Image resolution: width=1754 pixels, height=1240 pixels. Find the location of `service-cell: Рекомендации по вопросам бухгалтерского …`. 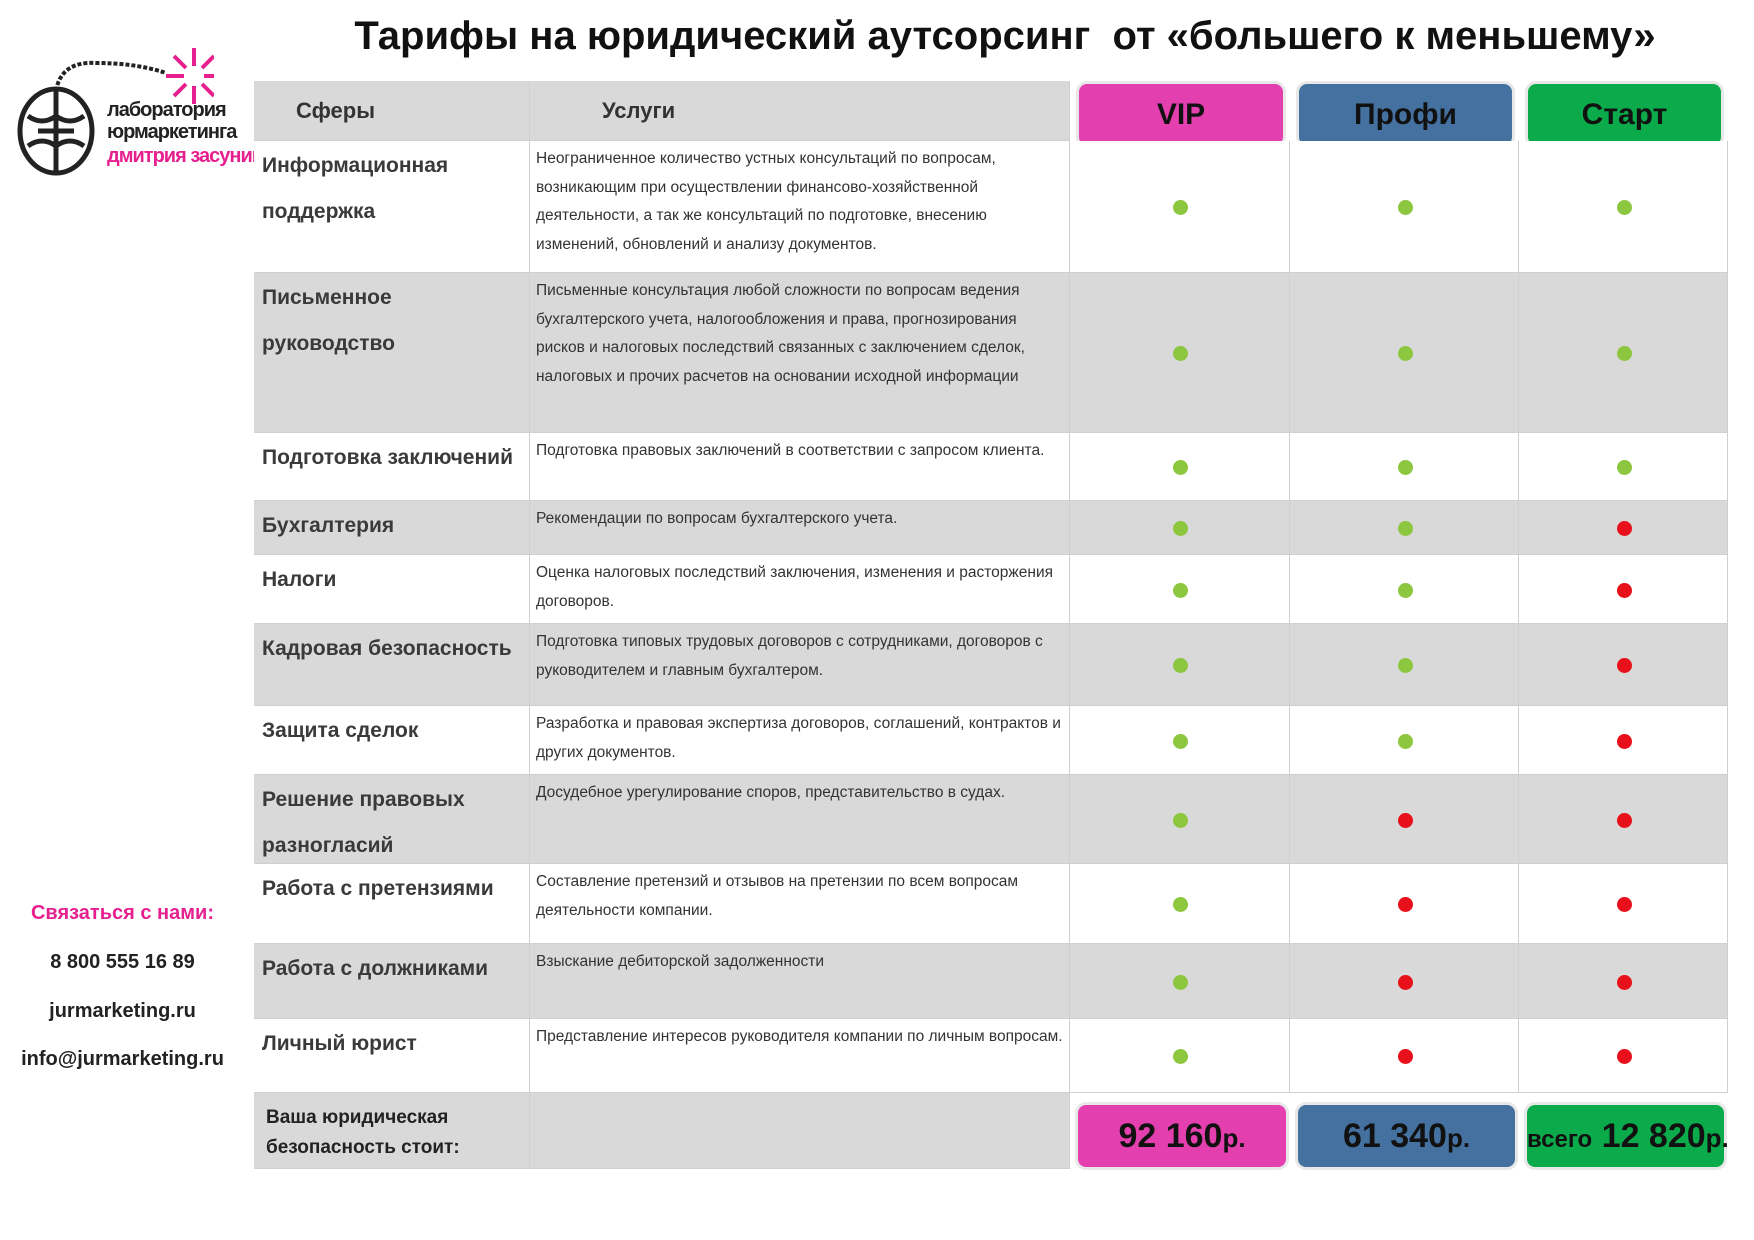

service-cell: Рекомендации по вопросам бухгалтерского … is located at coordinates (800, 528).